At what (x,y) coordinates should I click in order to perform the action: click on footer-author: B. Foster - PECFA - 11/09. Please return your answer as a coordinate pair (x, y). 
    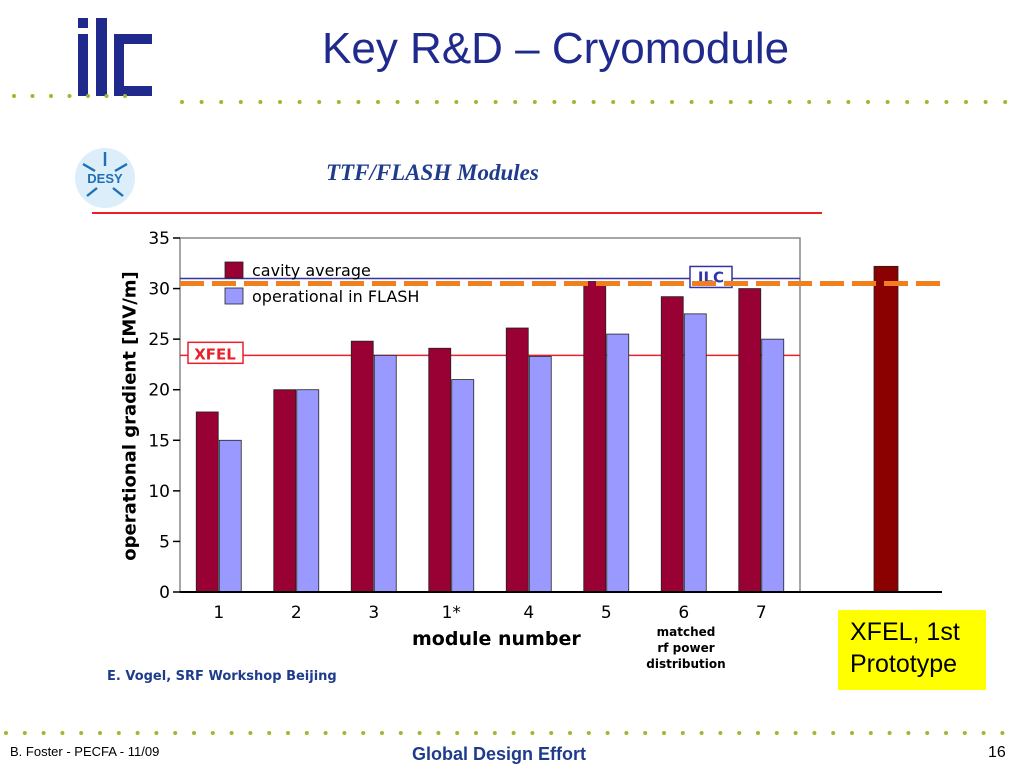
    Looking at the image, I should click on (85, 751).